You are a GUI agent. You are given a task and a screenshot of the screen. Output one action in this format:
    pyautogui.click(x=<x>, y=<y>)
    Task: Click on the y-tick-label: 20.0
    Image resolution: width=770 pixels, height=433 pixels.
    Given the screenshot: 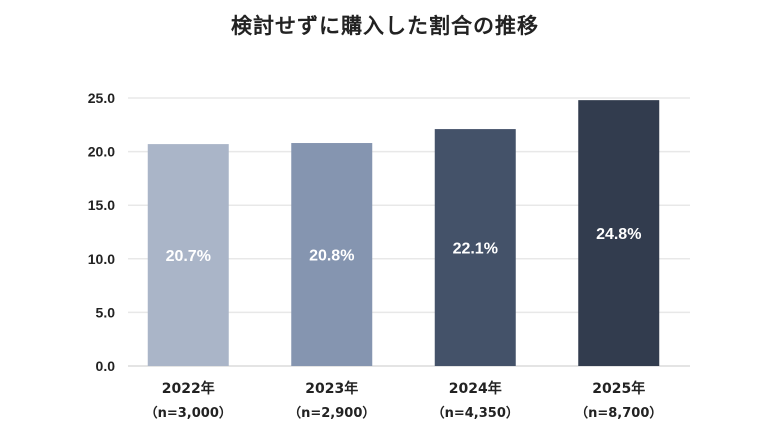 What is the action you would take?
    pyautogui.click(x=101, y=152)
    